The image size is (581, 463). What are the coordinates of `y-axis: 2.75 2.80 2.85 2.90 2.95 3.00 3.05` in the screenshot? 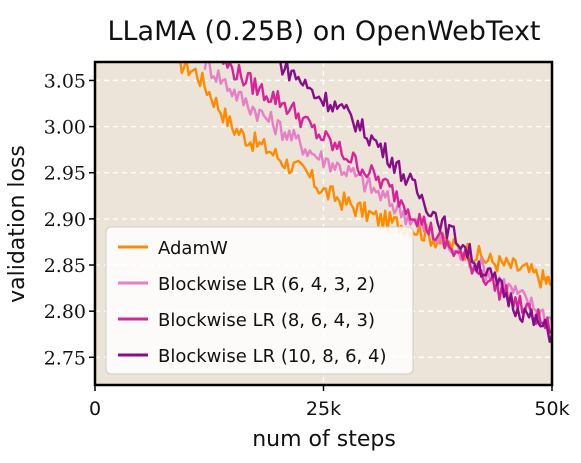 It's located at (69, 219).